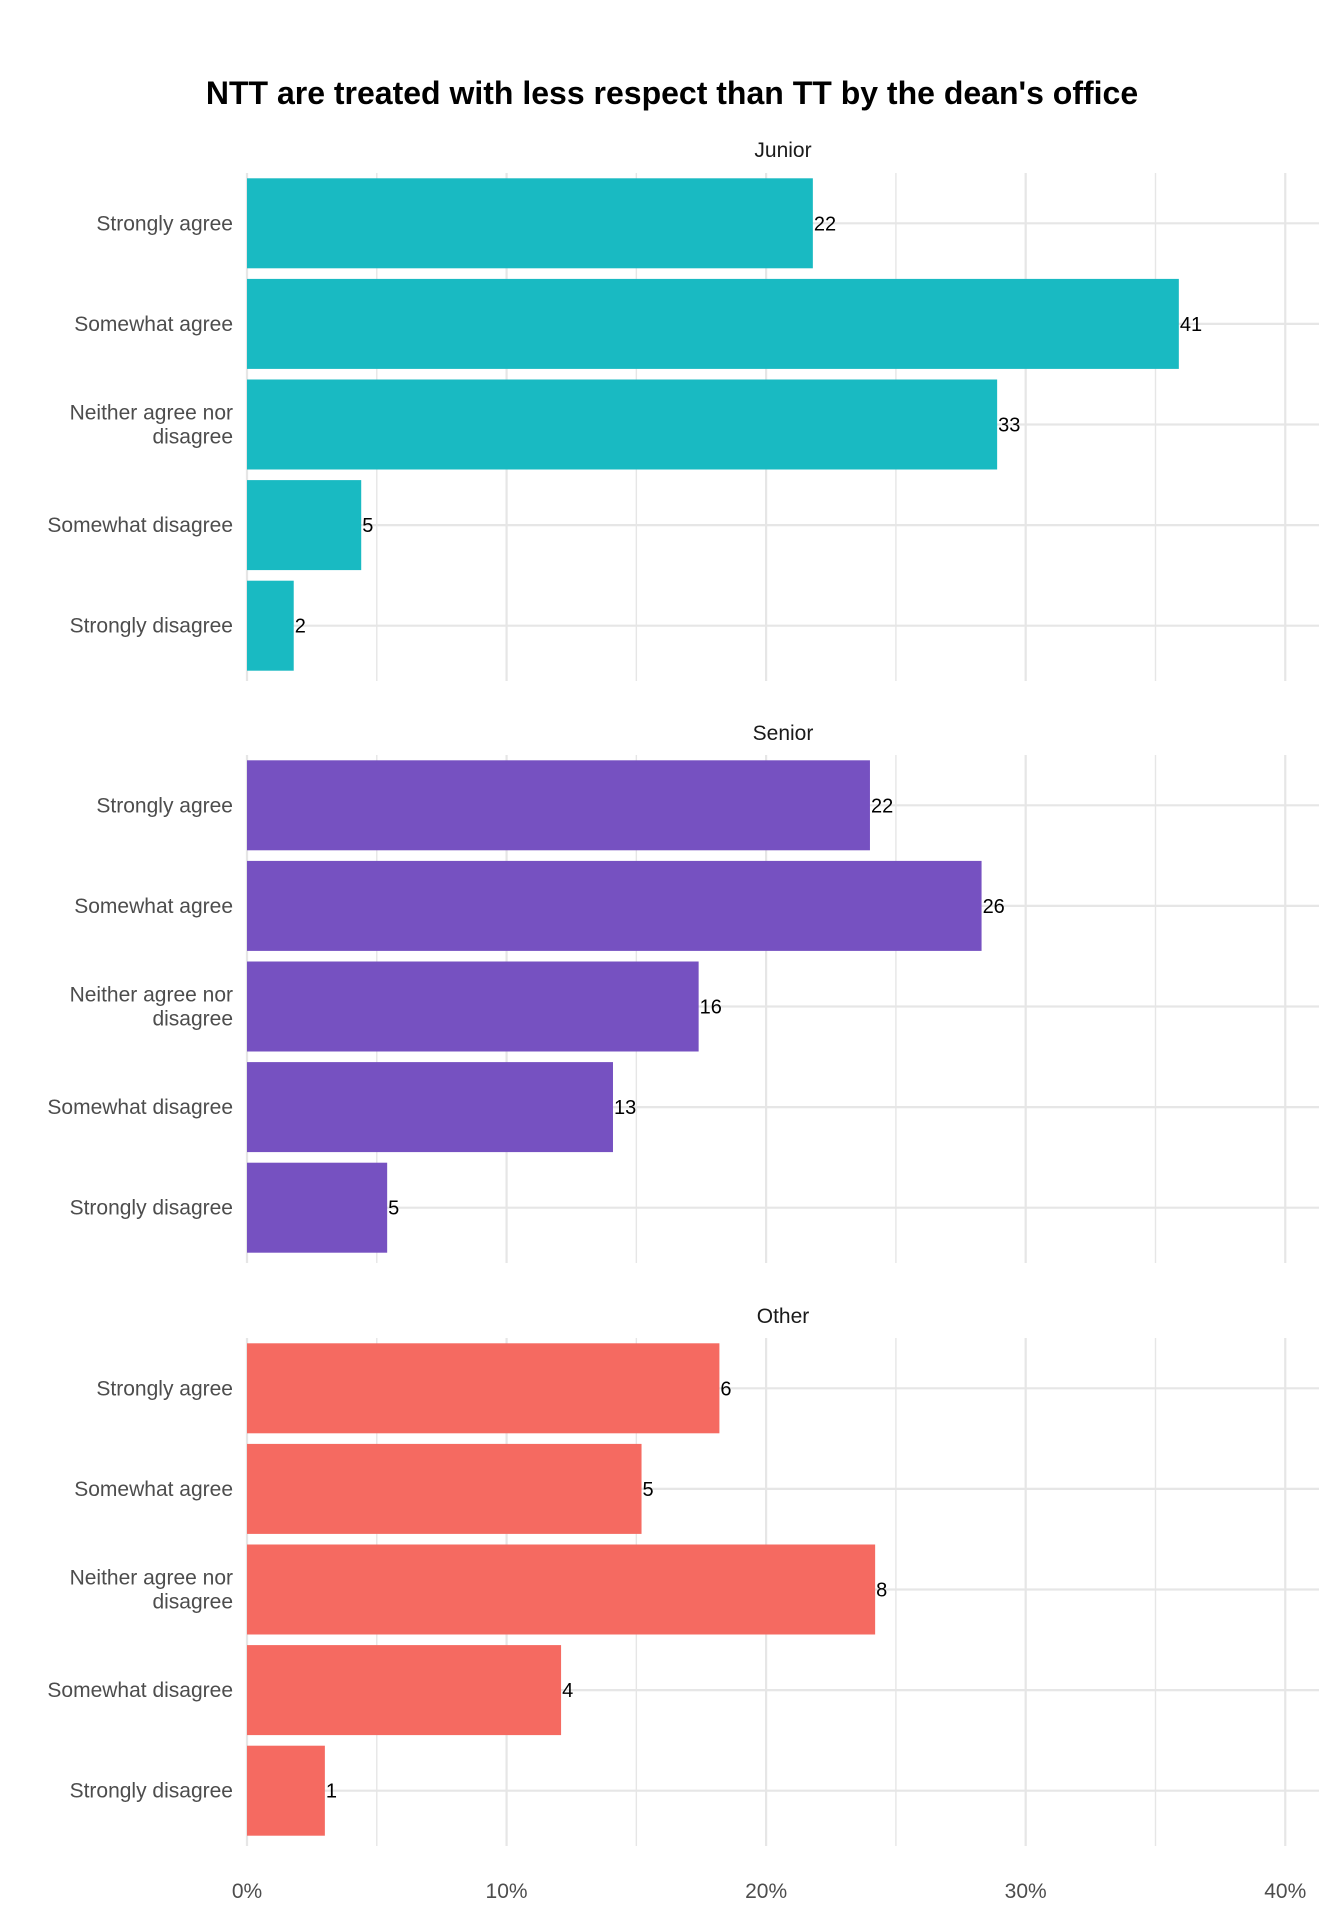 The image size is (1344, 1925). I want to click on bar-count-label: 33, so click(1009, 426).